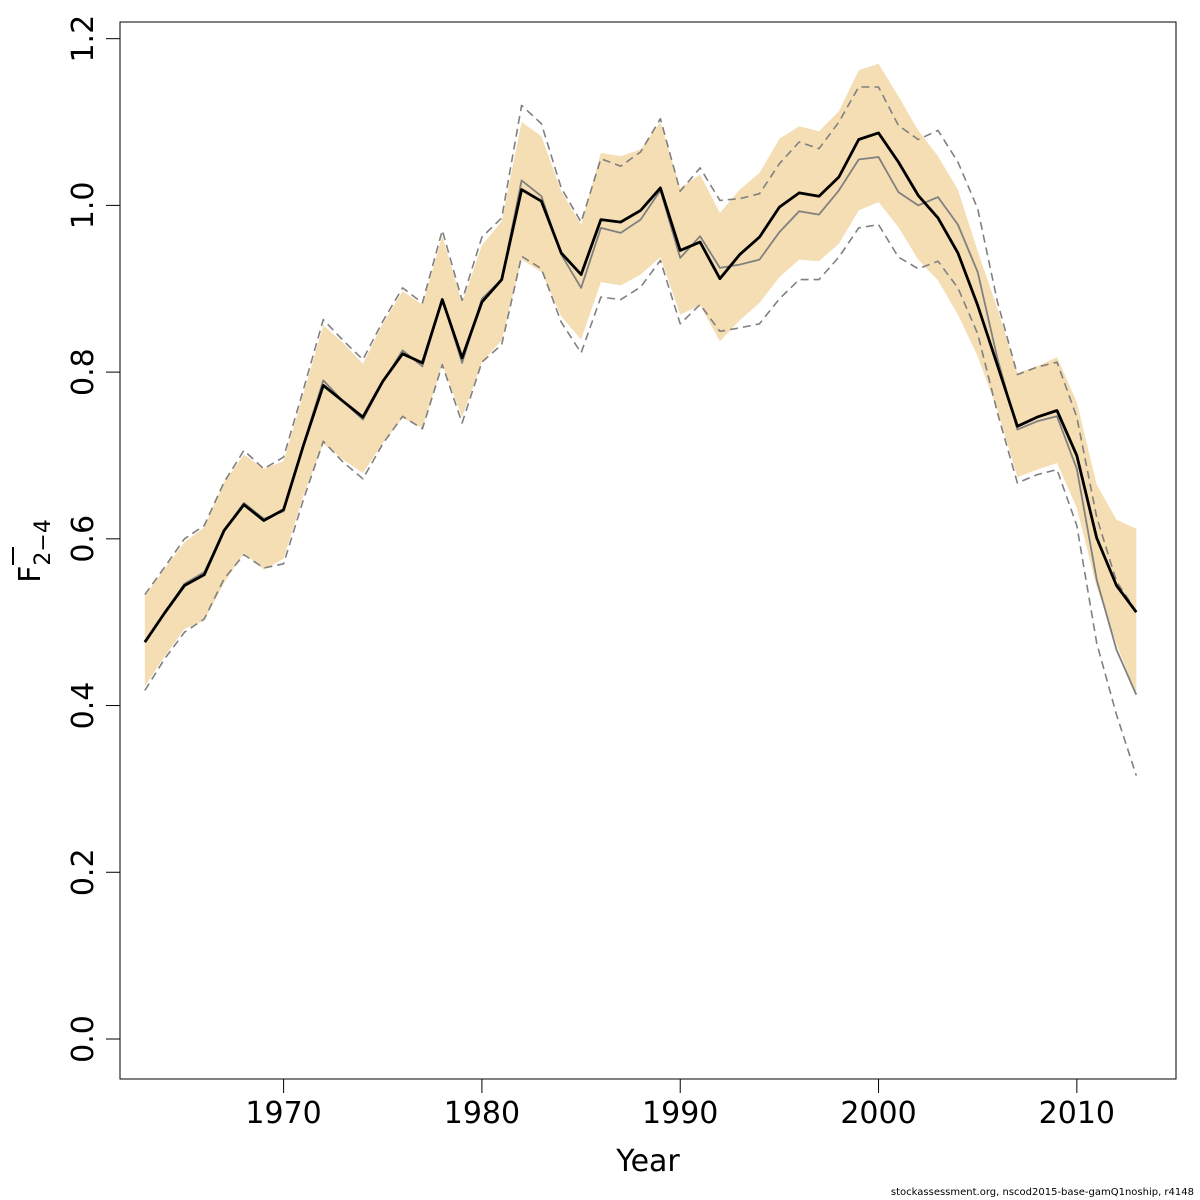 The height and width of the screenshot is (1200, 1200). Describe the element at coordinates (83, 1039) in the screenshot. I see `y-tick-label: 0.0` at that location.